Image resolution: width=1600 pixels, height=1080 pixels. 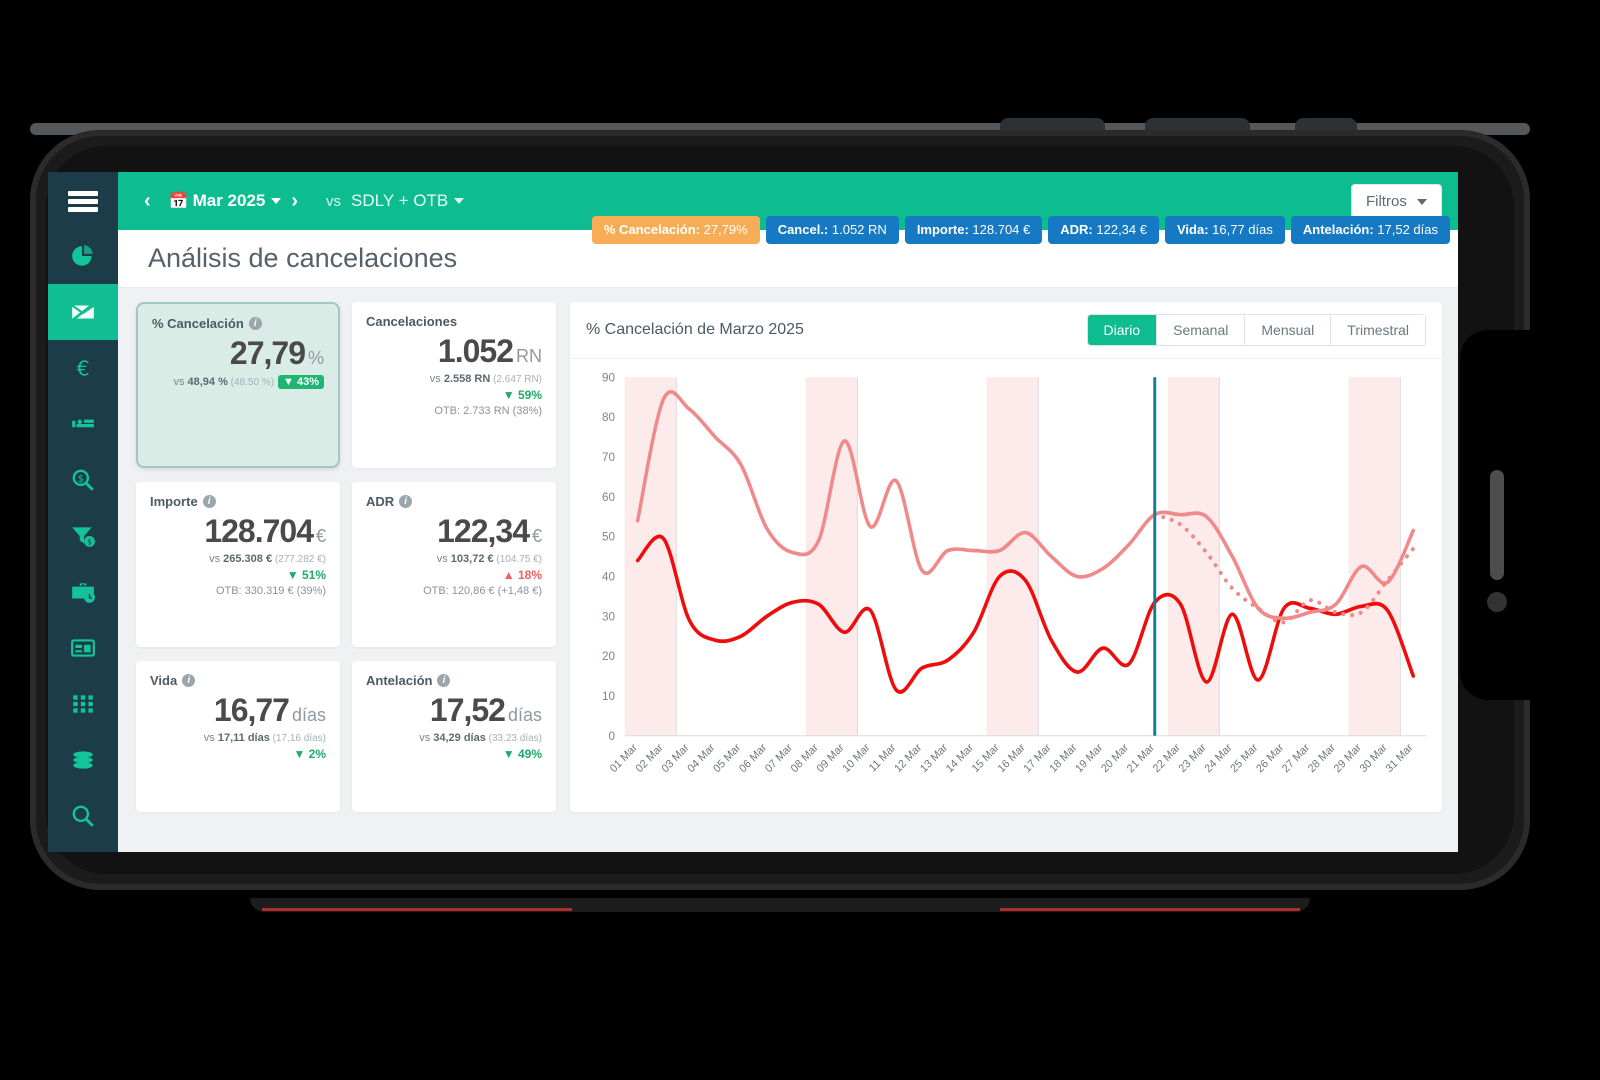 I want to click on sidebar-item-dashboard, so click(x=83, y=256).